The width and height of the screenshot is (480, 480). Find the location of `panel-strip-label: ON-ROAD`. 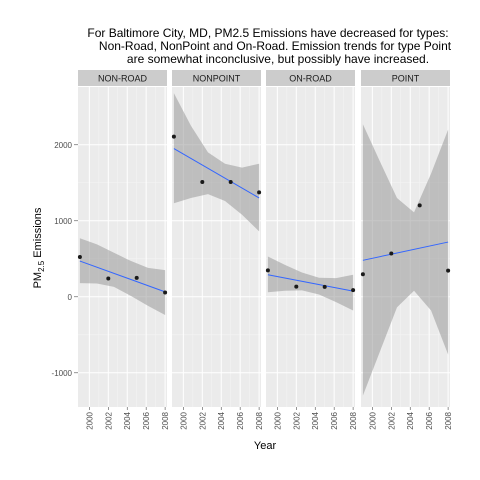

panel-strip-label: ON-ROAD is located at coordinates (310, 79).